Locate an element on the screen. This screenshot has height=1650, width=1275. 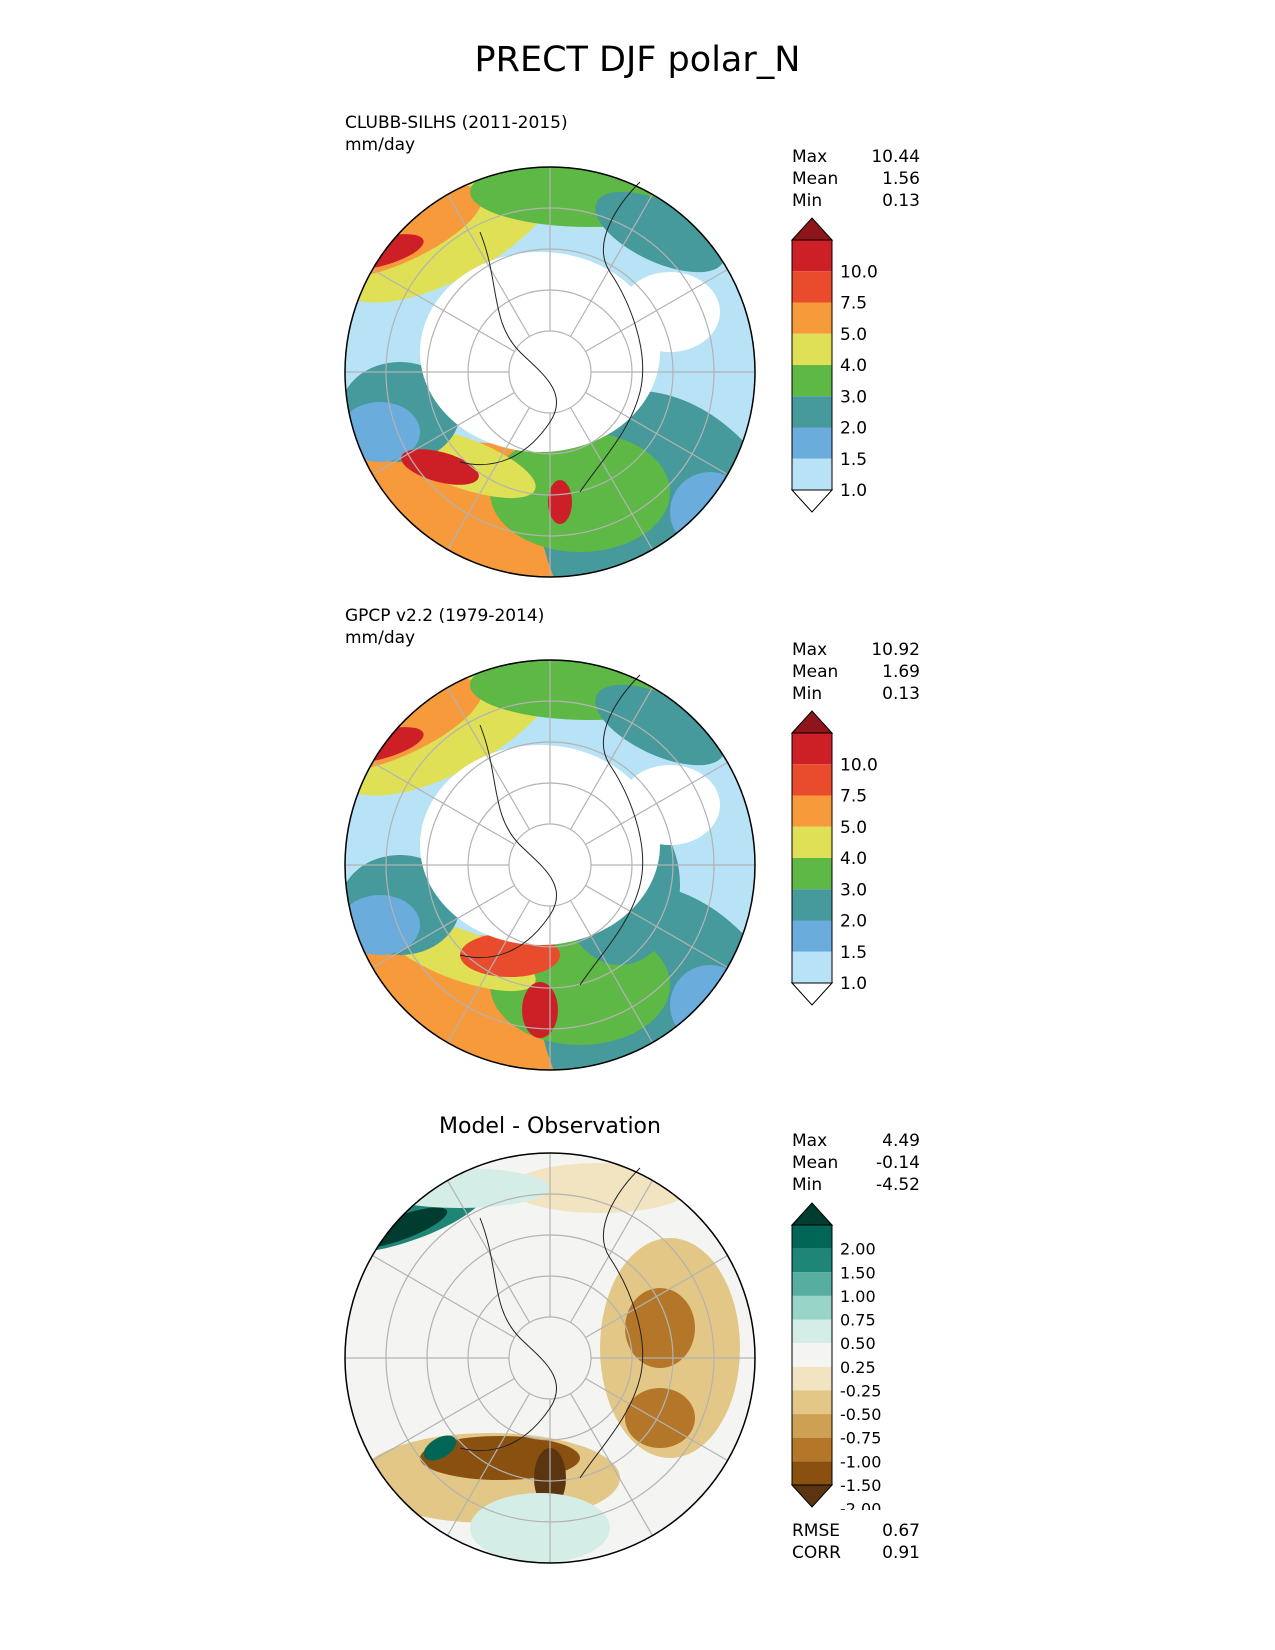
stat-value: 1.69 is located at coordinates (901, 672).